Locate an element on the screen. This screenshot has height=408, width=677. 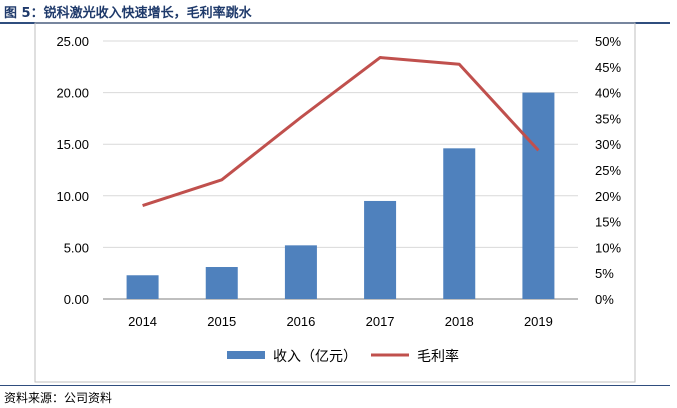
x-axis: 2014 2015 2016 2017 2018 2019 is located at coordinates (340, 321).